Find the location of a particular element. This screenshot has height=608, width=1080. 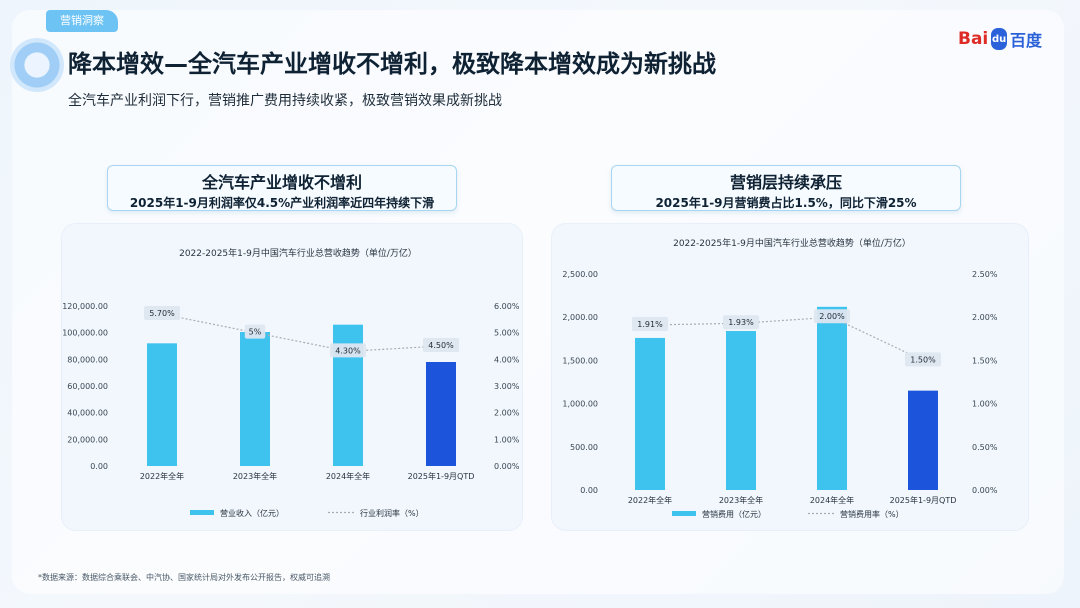

left-y-right-tick: 1.00% is located at coordinates (507, 439).